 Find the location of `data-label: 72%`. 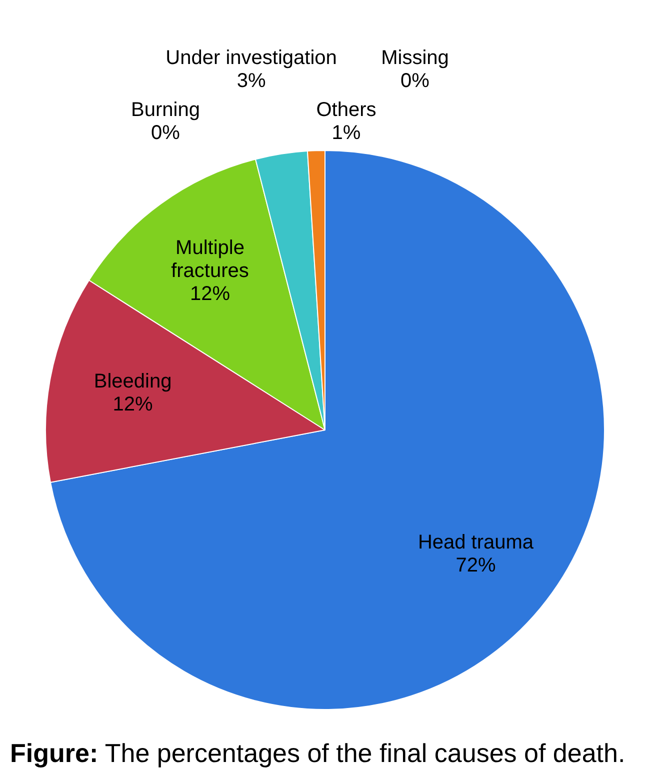

data-label: 72% is located at coordinates (476, 565).